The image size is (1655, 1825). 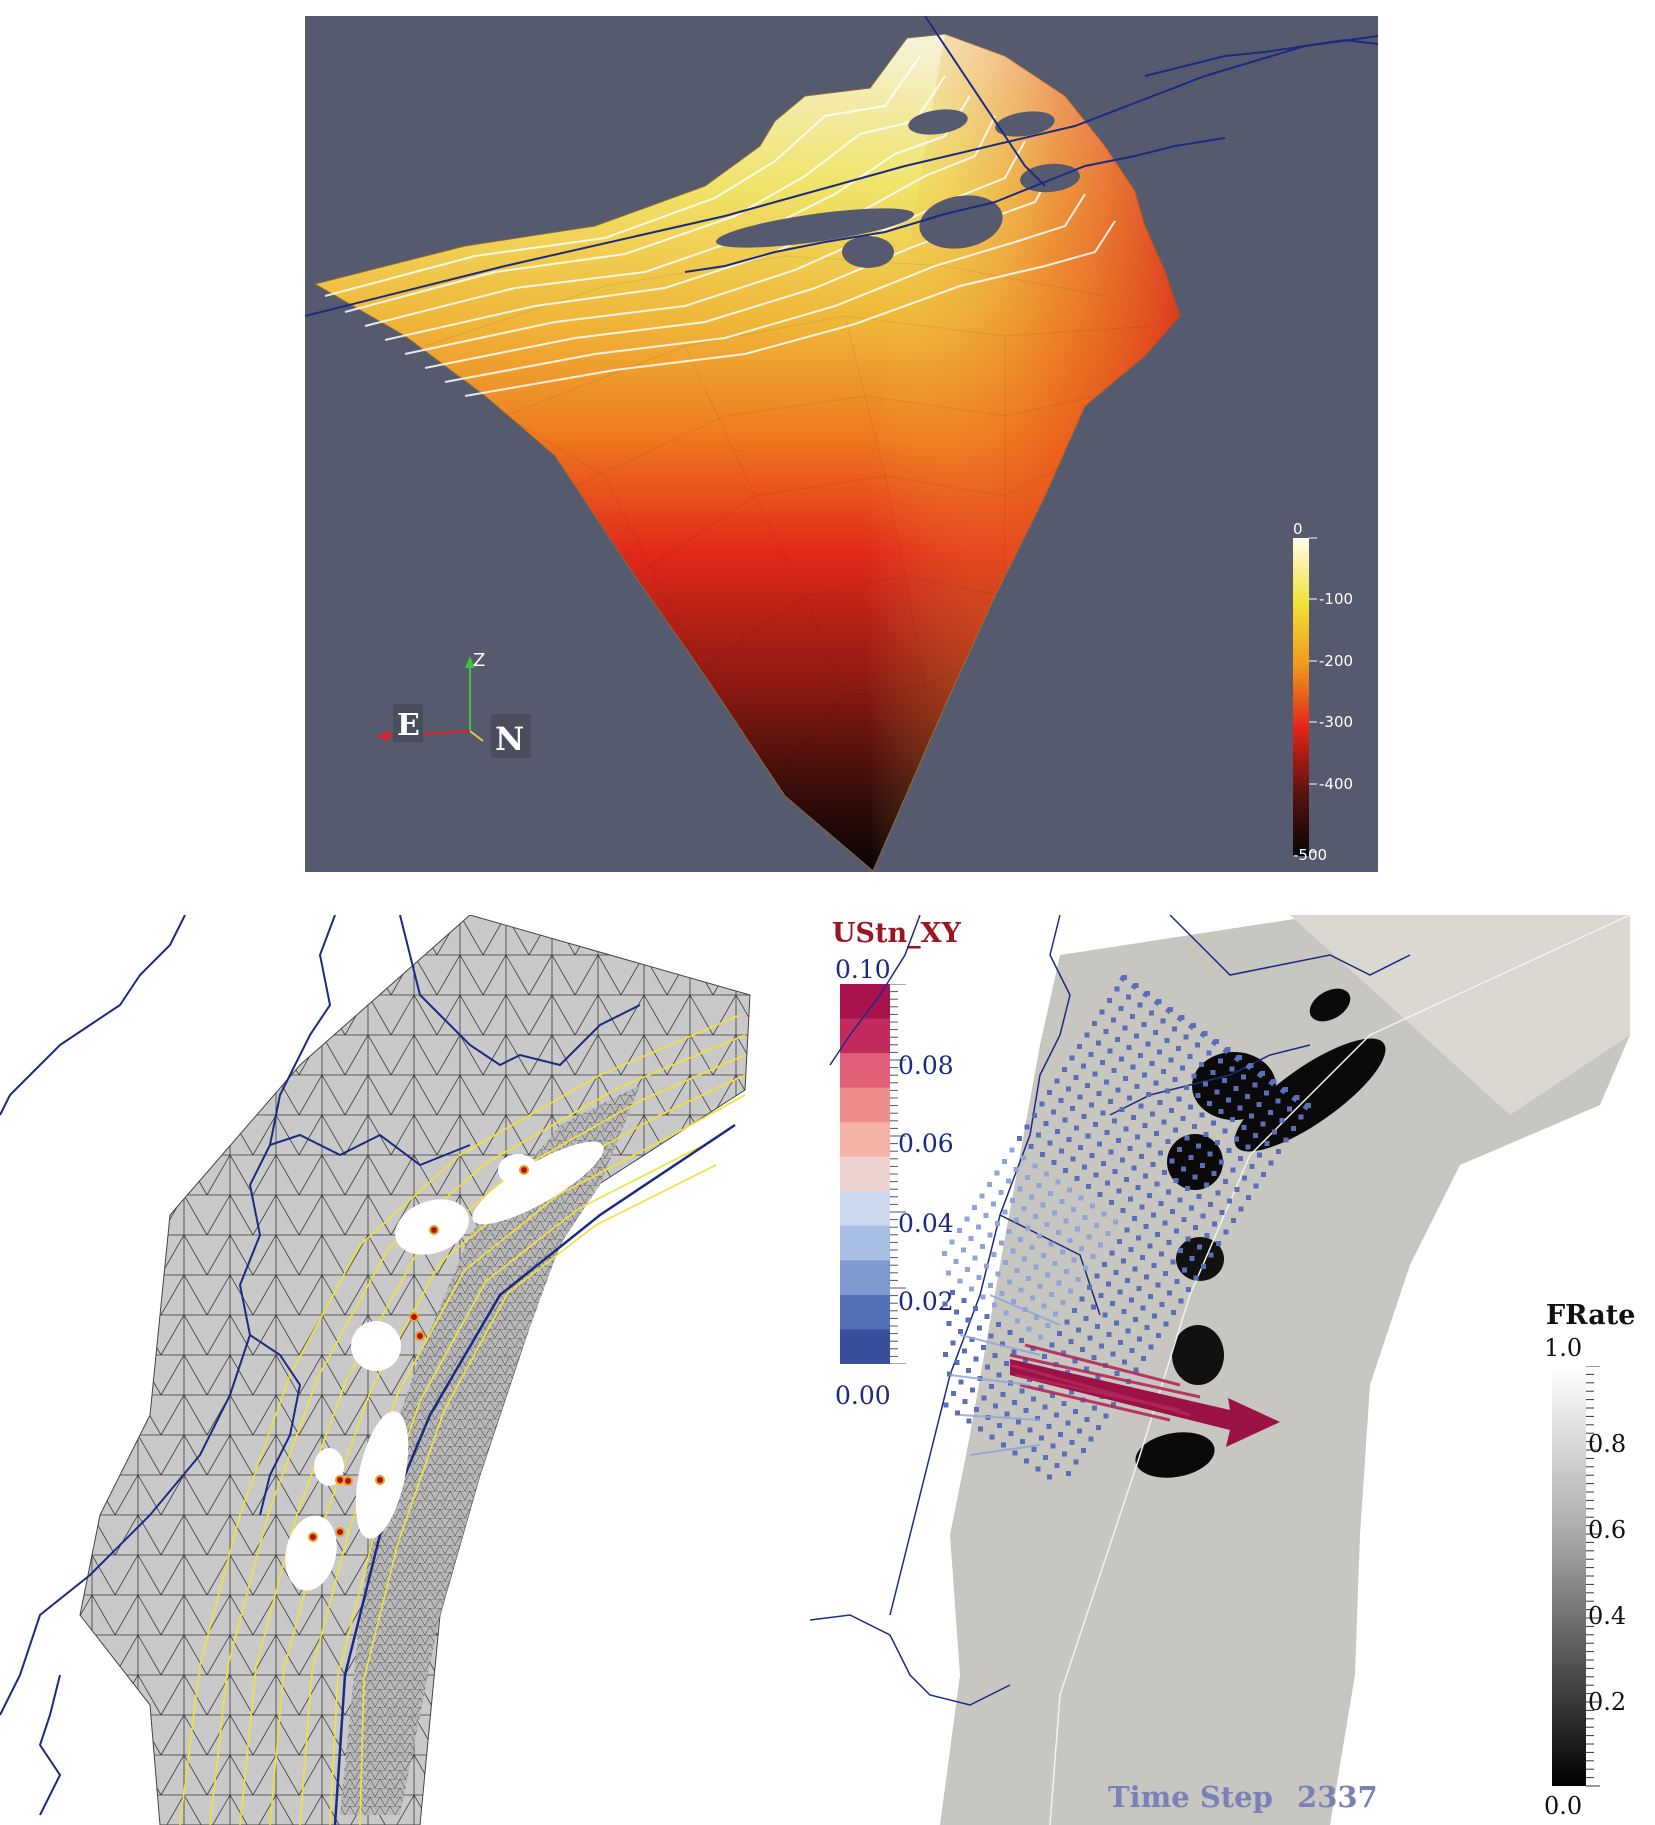 I want to click on coastline, so click(x=841, y=166).